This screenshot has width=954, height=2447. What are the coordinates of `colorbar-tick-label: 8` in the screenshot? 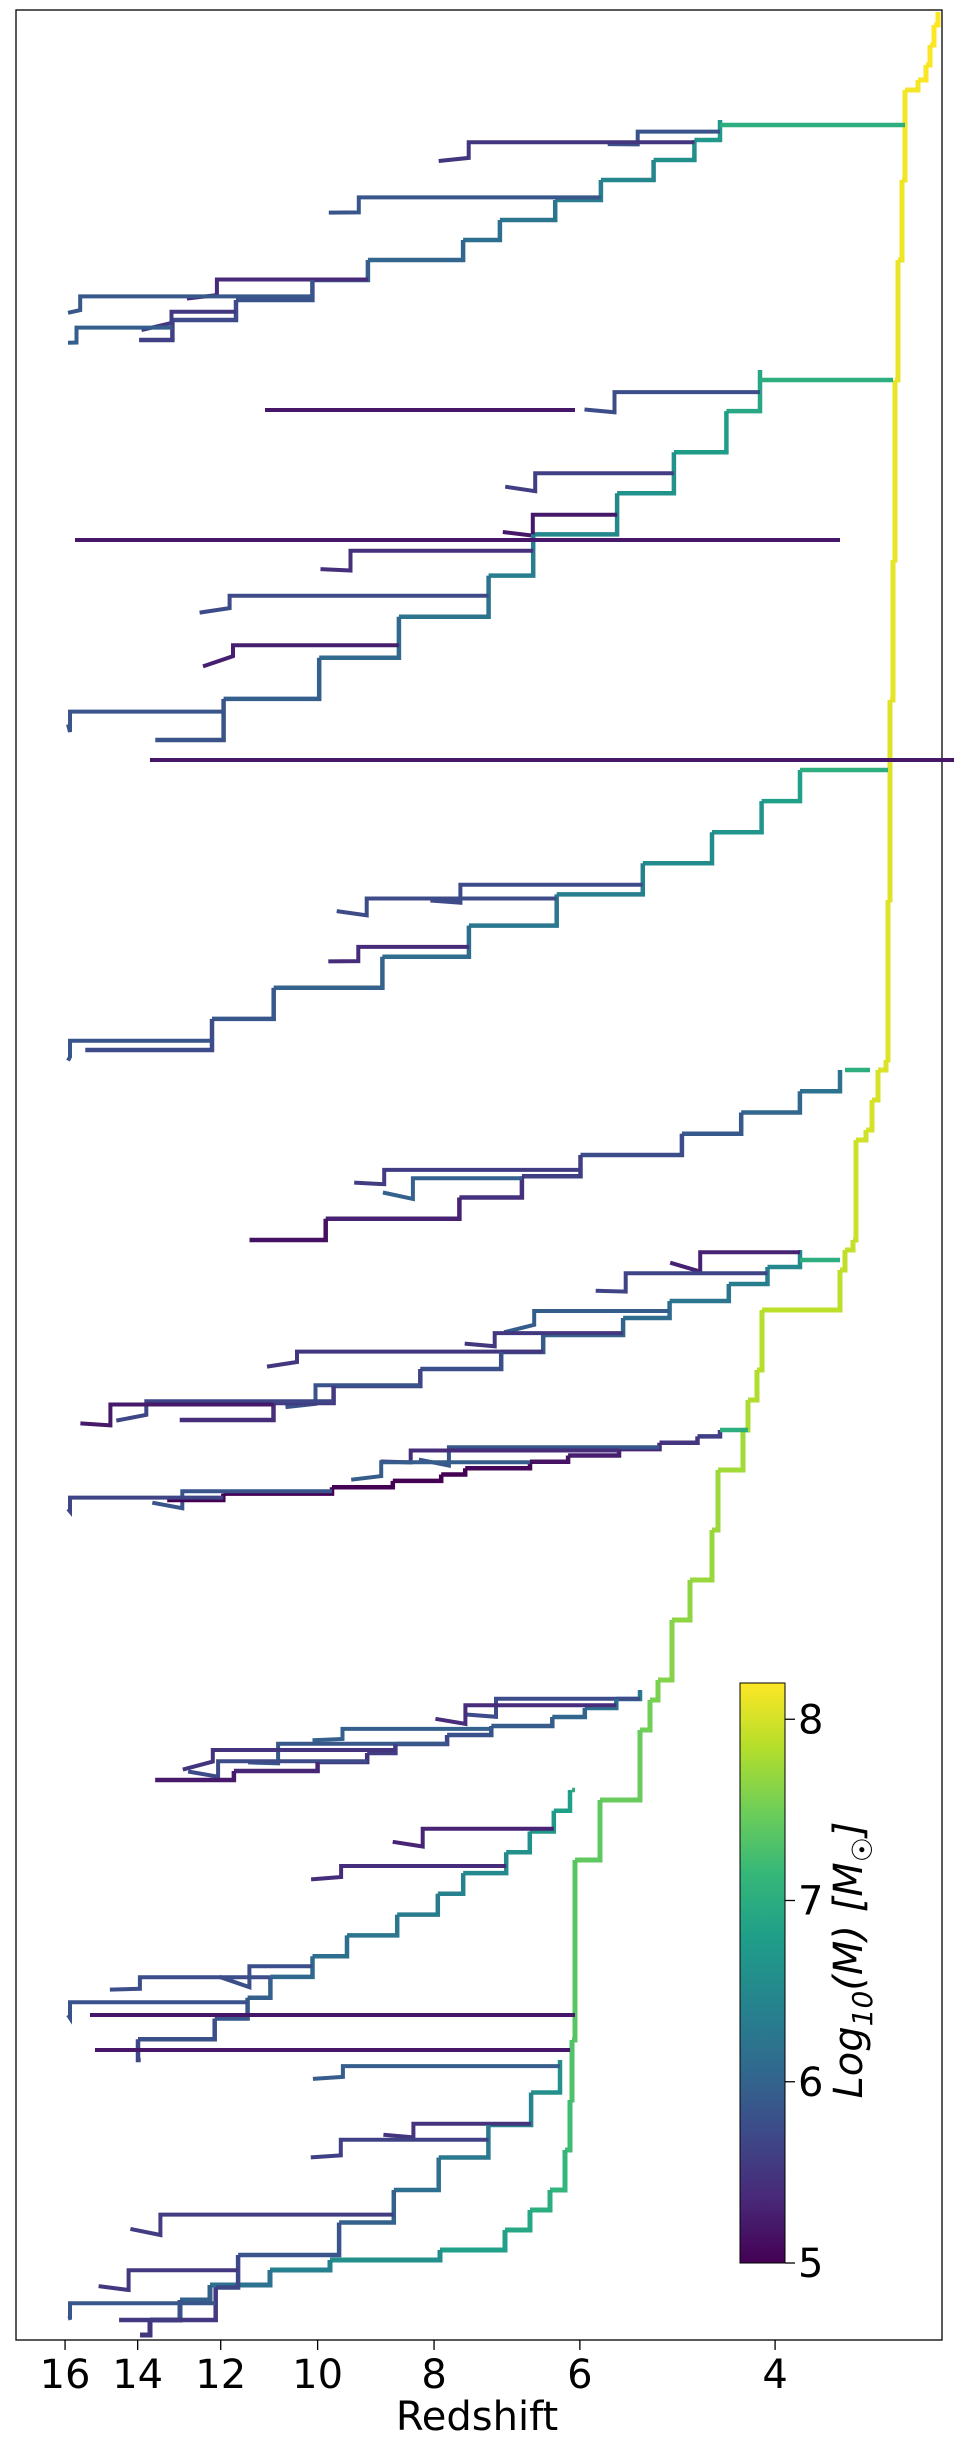 It's located at (810, 1720).